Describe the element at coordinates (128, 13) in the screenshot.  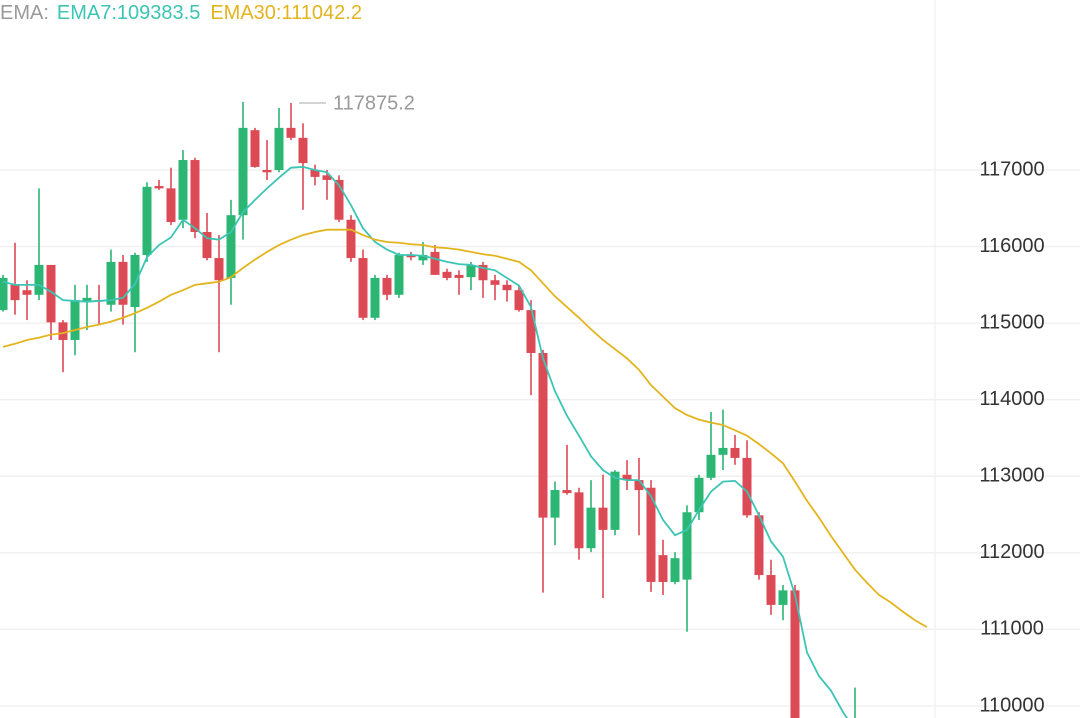
I see `legend-entry: EMA7:109383.5` at that location.